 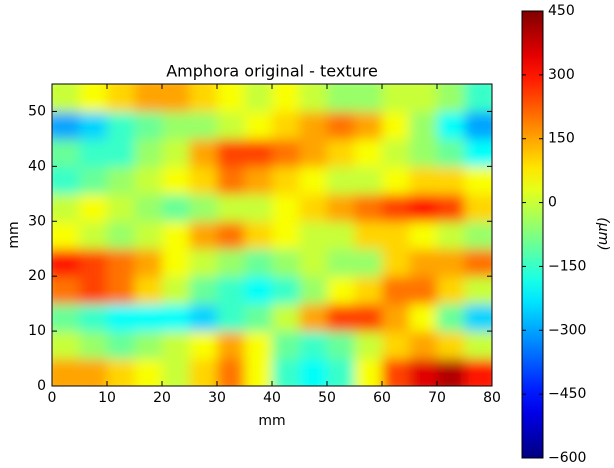 What do you see at coordinates (567, 394) in the screenshot?
I see `colorbar-tick-label: −450` at bounding box center [567, 394].